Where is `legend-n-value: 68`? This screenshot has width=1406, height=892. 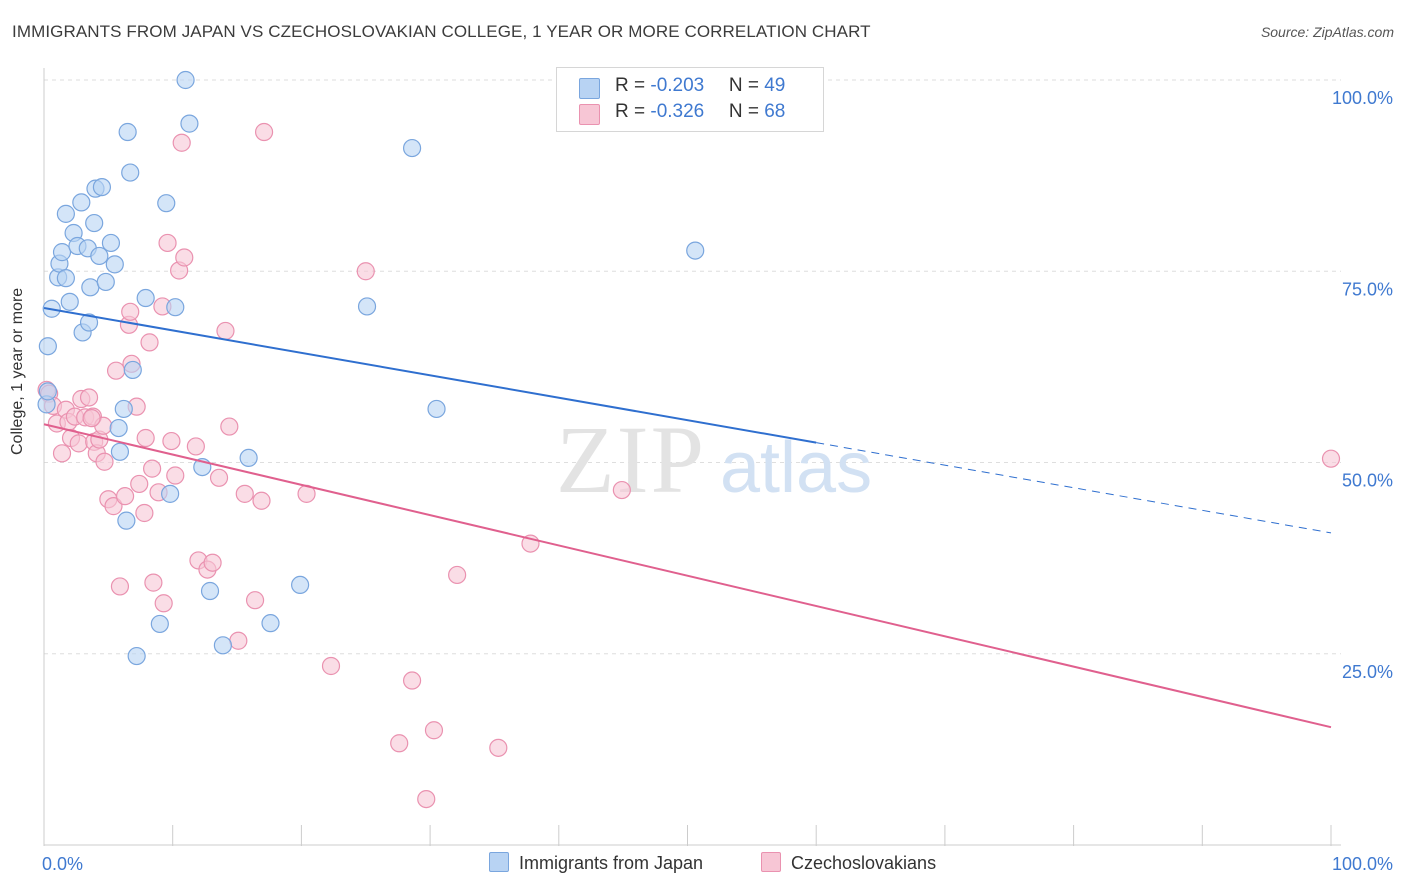 legend-n-value: 68 is located at coordinates (775, 111).